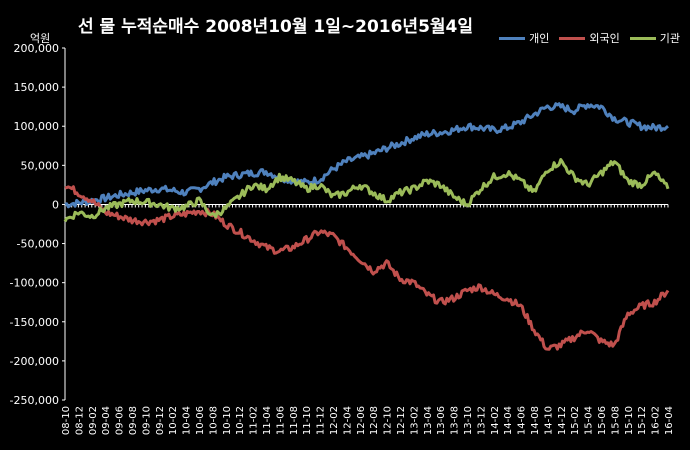  What do you see at coordinates (120, 420) in the screenshot?
I see `x-tick-label: 09-06` at bounding box center [120, 420].